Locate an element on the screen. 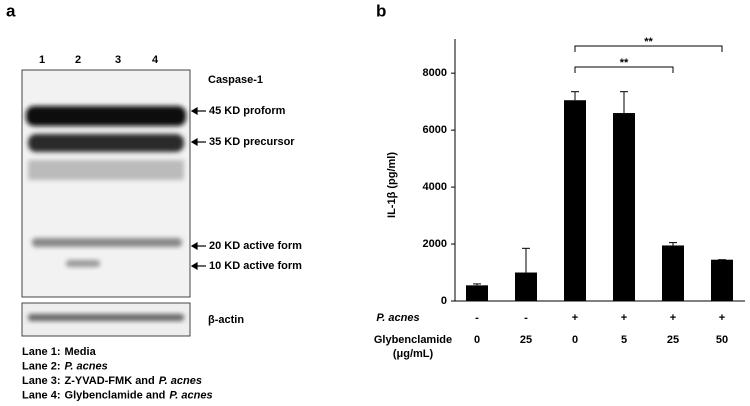 The height and width of the screenshot is (406, 750). legend-text: Lane 2: is located at coordinates (41, 366).